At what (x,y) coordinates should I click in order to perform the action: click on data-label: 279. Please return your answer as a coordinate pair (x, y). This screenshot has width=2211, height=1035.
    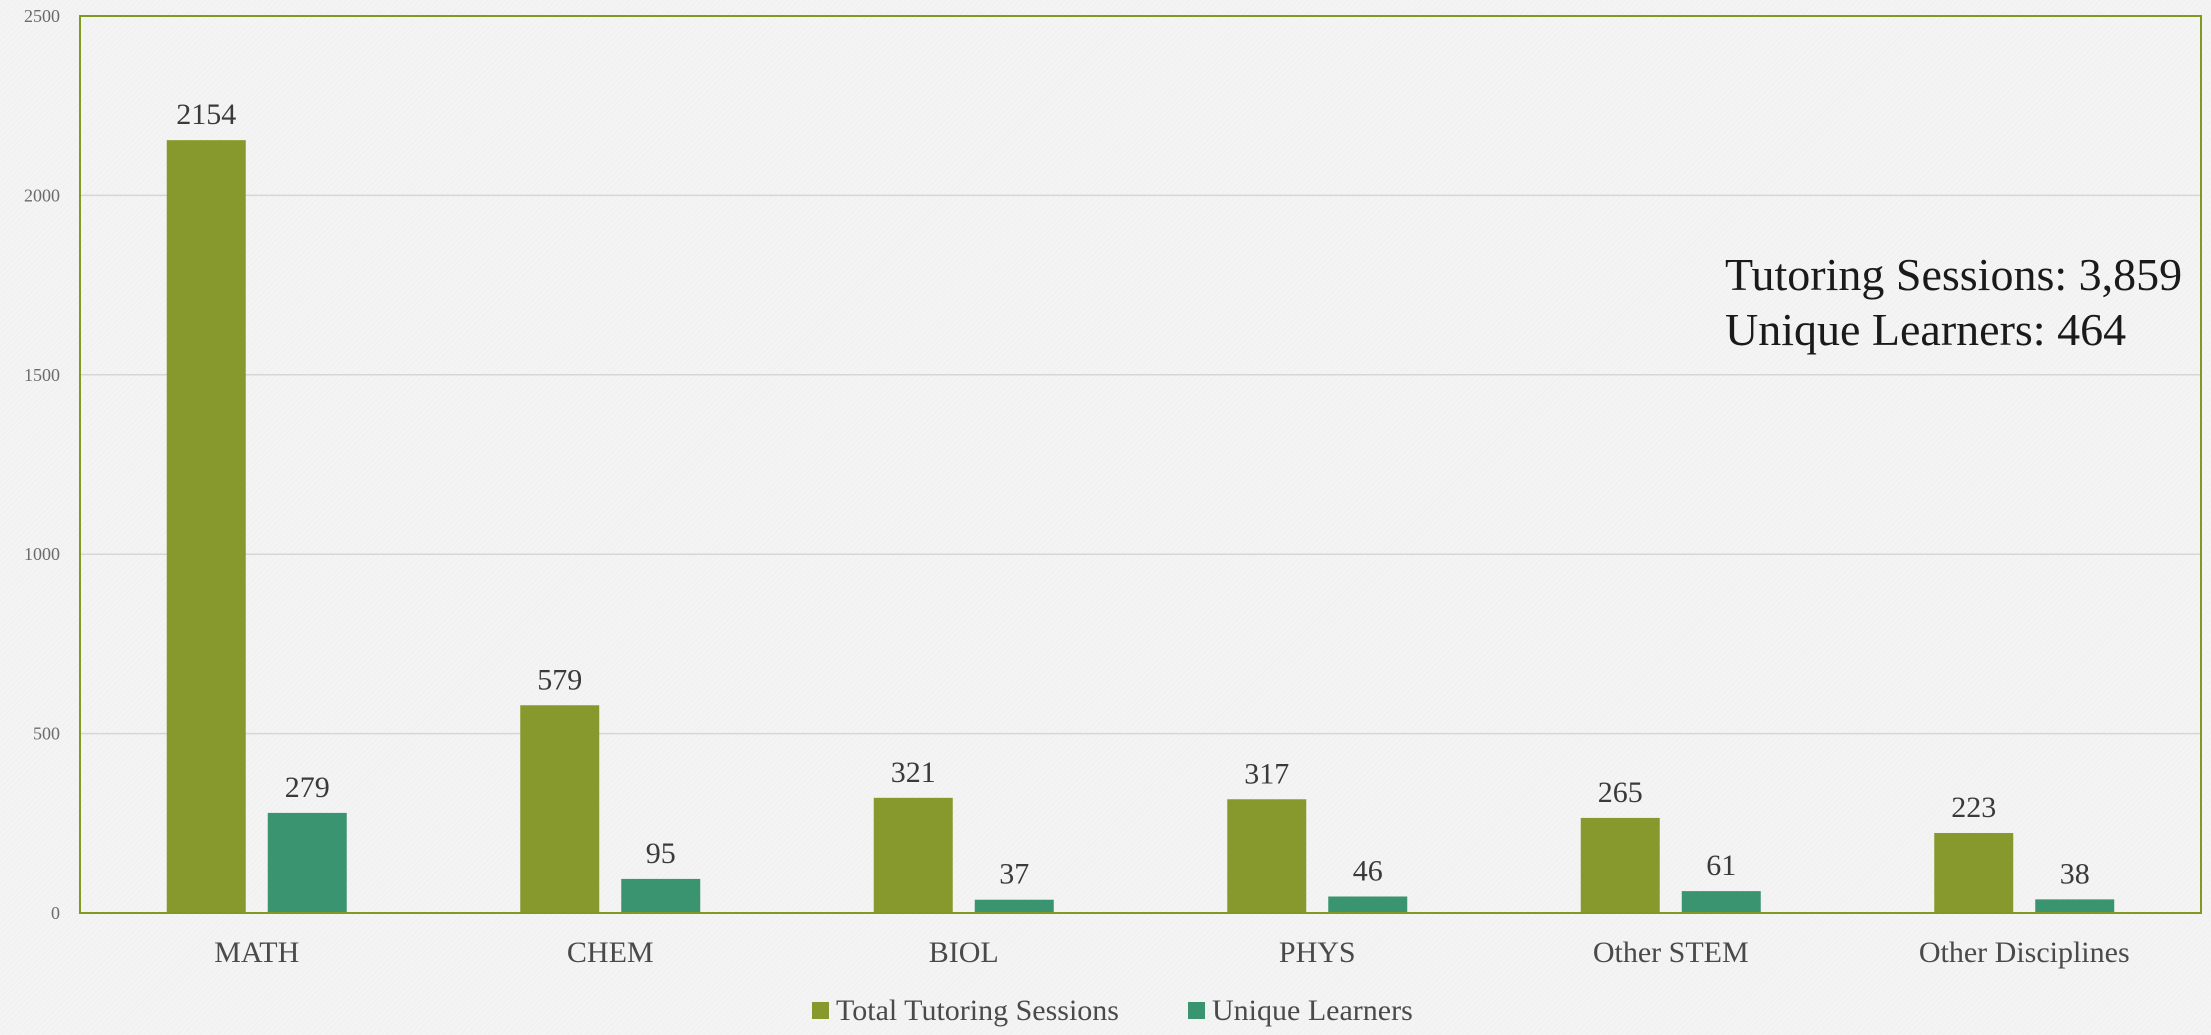
    Looking at the image, I should click on (307, 787).